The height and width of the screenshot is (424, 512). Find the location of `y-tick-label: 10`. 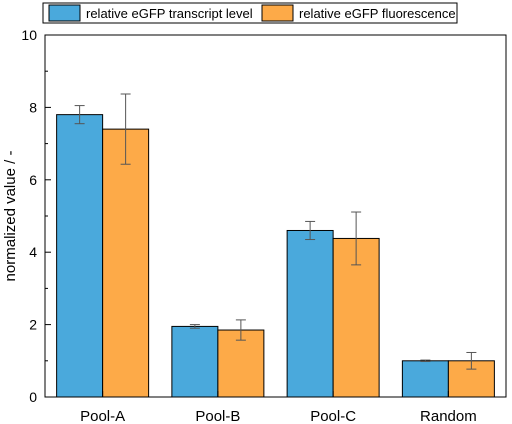

y-tick-label: 10 is located at coordinates (29, 35).